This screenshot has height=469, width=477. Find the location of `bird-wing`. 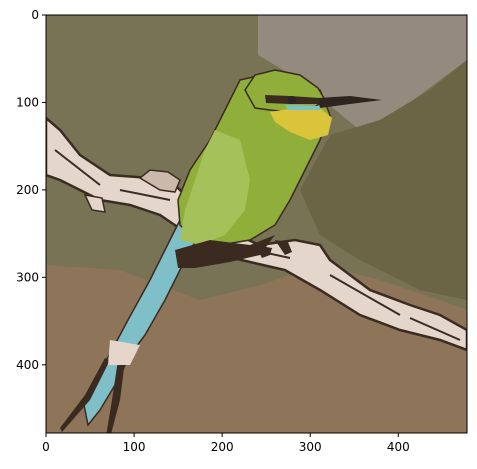

bird-wing is located at coordinates (215, 187).